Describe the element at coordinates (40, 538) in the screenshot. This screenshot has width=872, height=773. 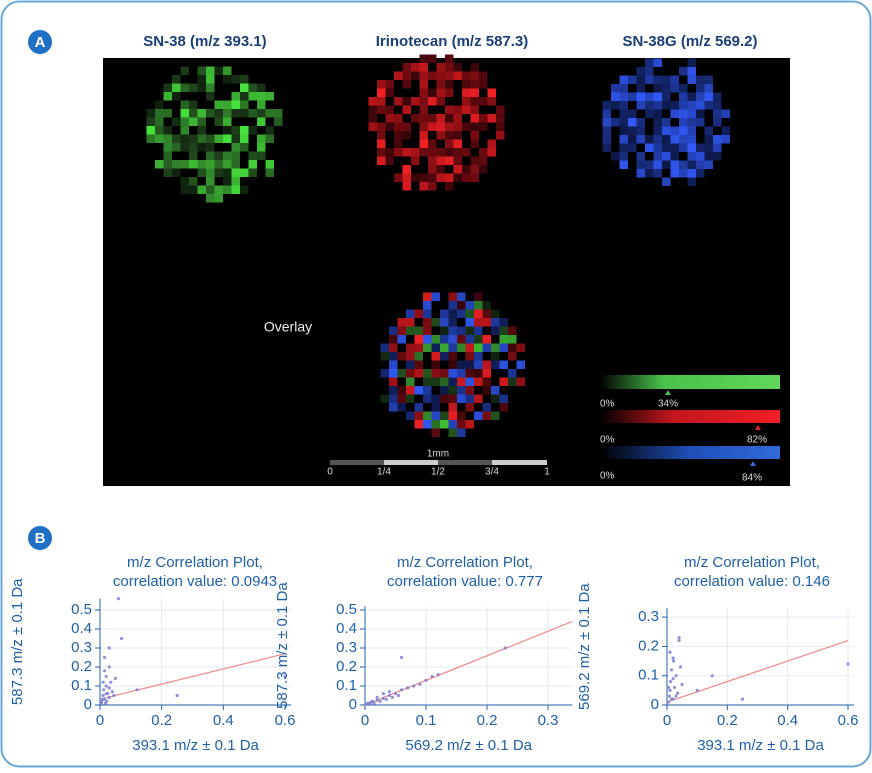
I see `label-badge` at that location.